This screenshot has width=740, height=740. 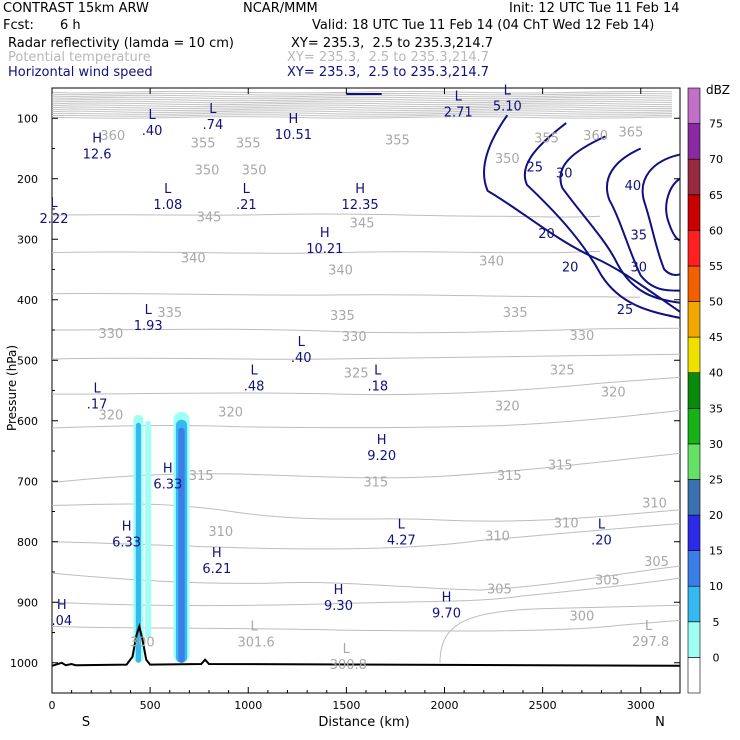 What do you see at coordinates (401, 541) in the screenshot?
I see `wind-extremum-value-19: 4.27` at bounding box center [401, 541].